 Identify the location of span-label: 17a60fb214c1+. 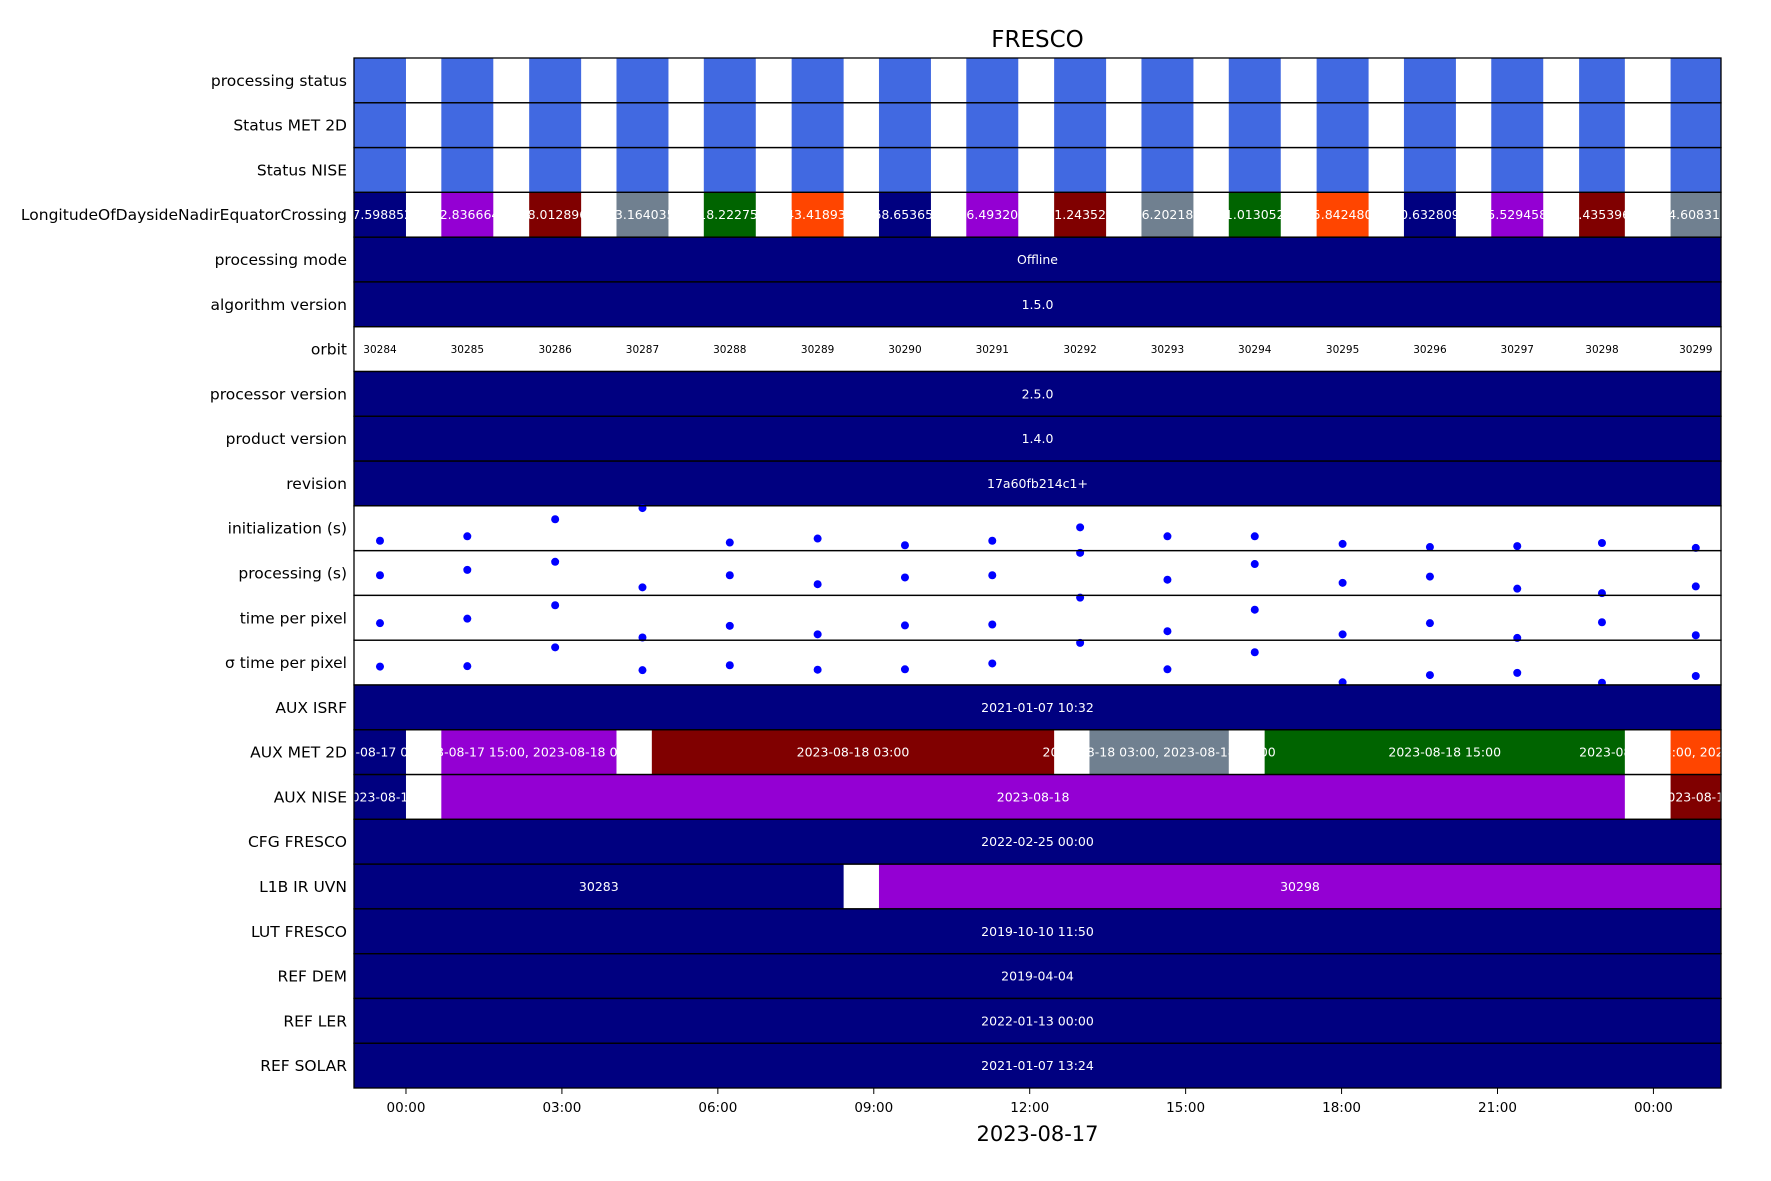
(1037, 483).